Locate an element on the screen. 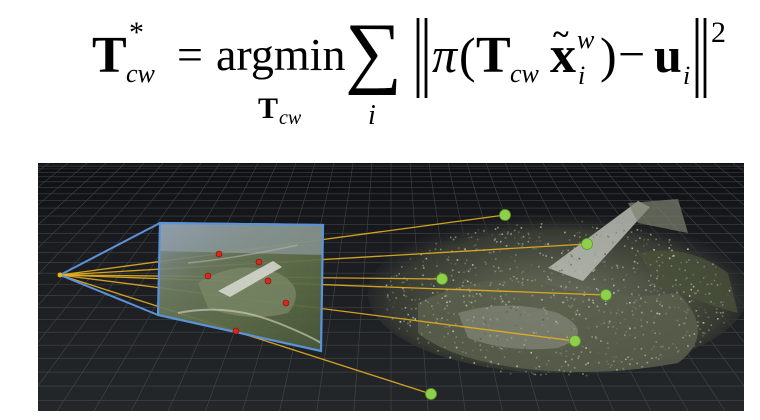  frustum-edge-top is located at coordinates (110, 249).